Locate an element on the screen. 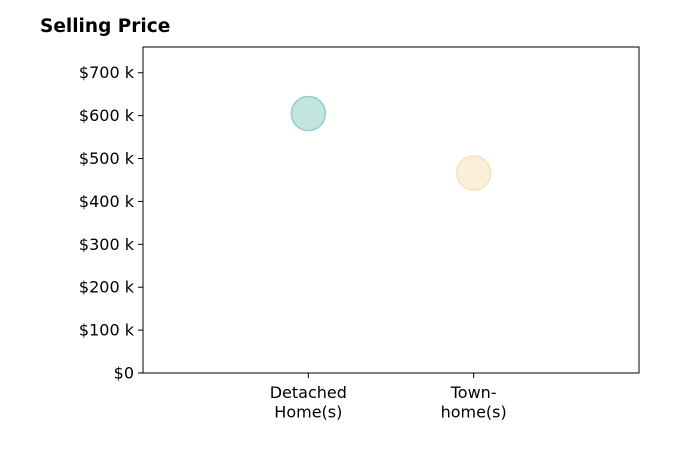  y-tick-label: $200 k is located at coordinates (107, 287).